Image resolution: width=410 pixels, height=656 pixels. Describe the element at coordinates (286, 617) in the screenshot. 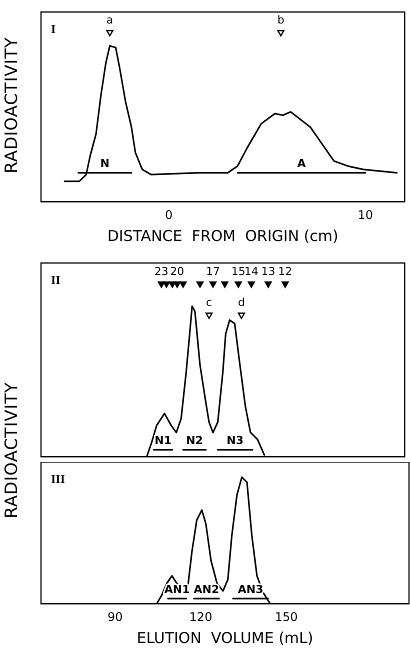

I see `x-tick-label: 150` at that location.